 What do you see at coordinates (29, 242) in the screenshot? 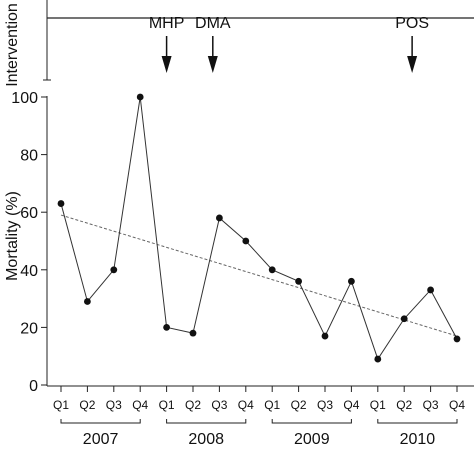
I see `y-ticks: 0 20 40 60 80 100` at bounding box center [29, 242].